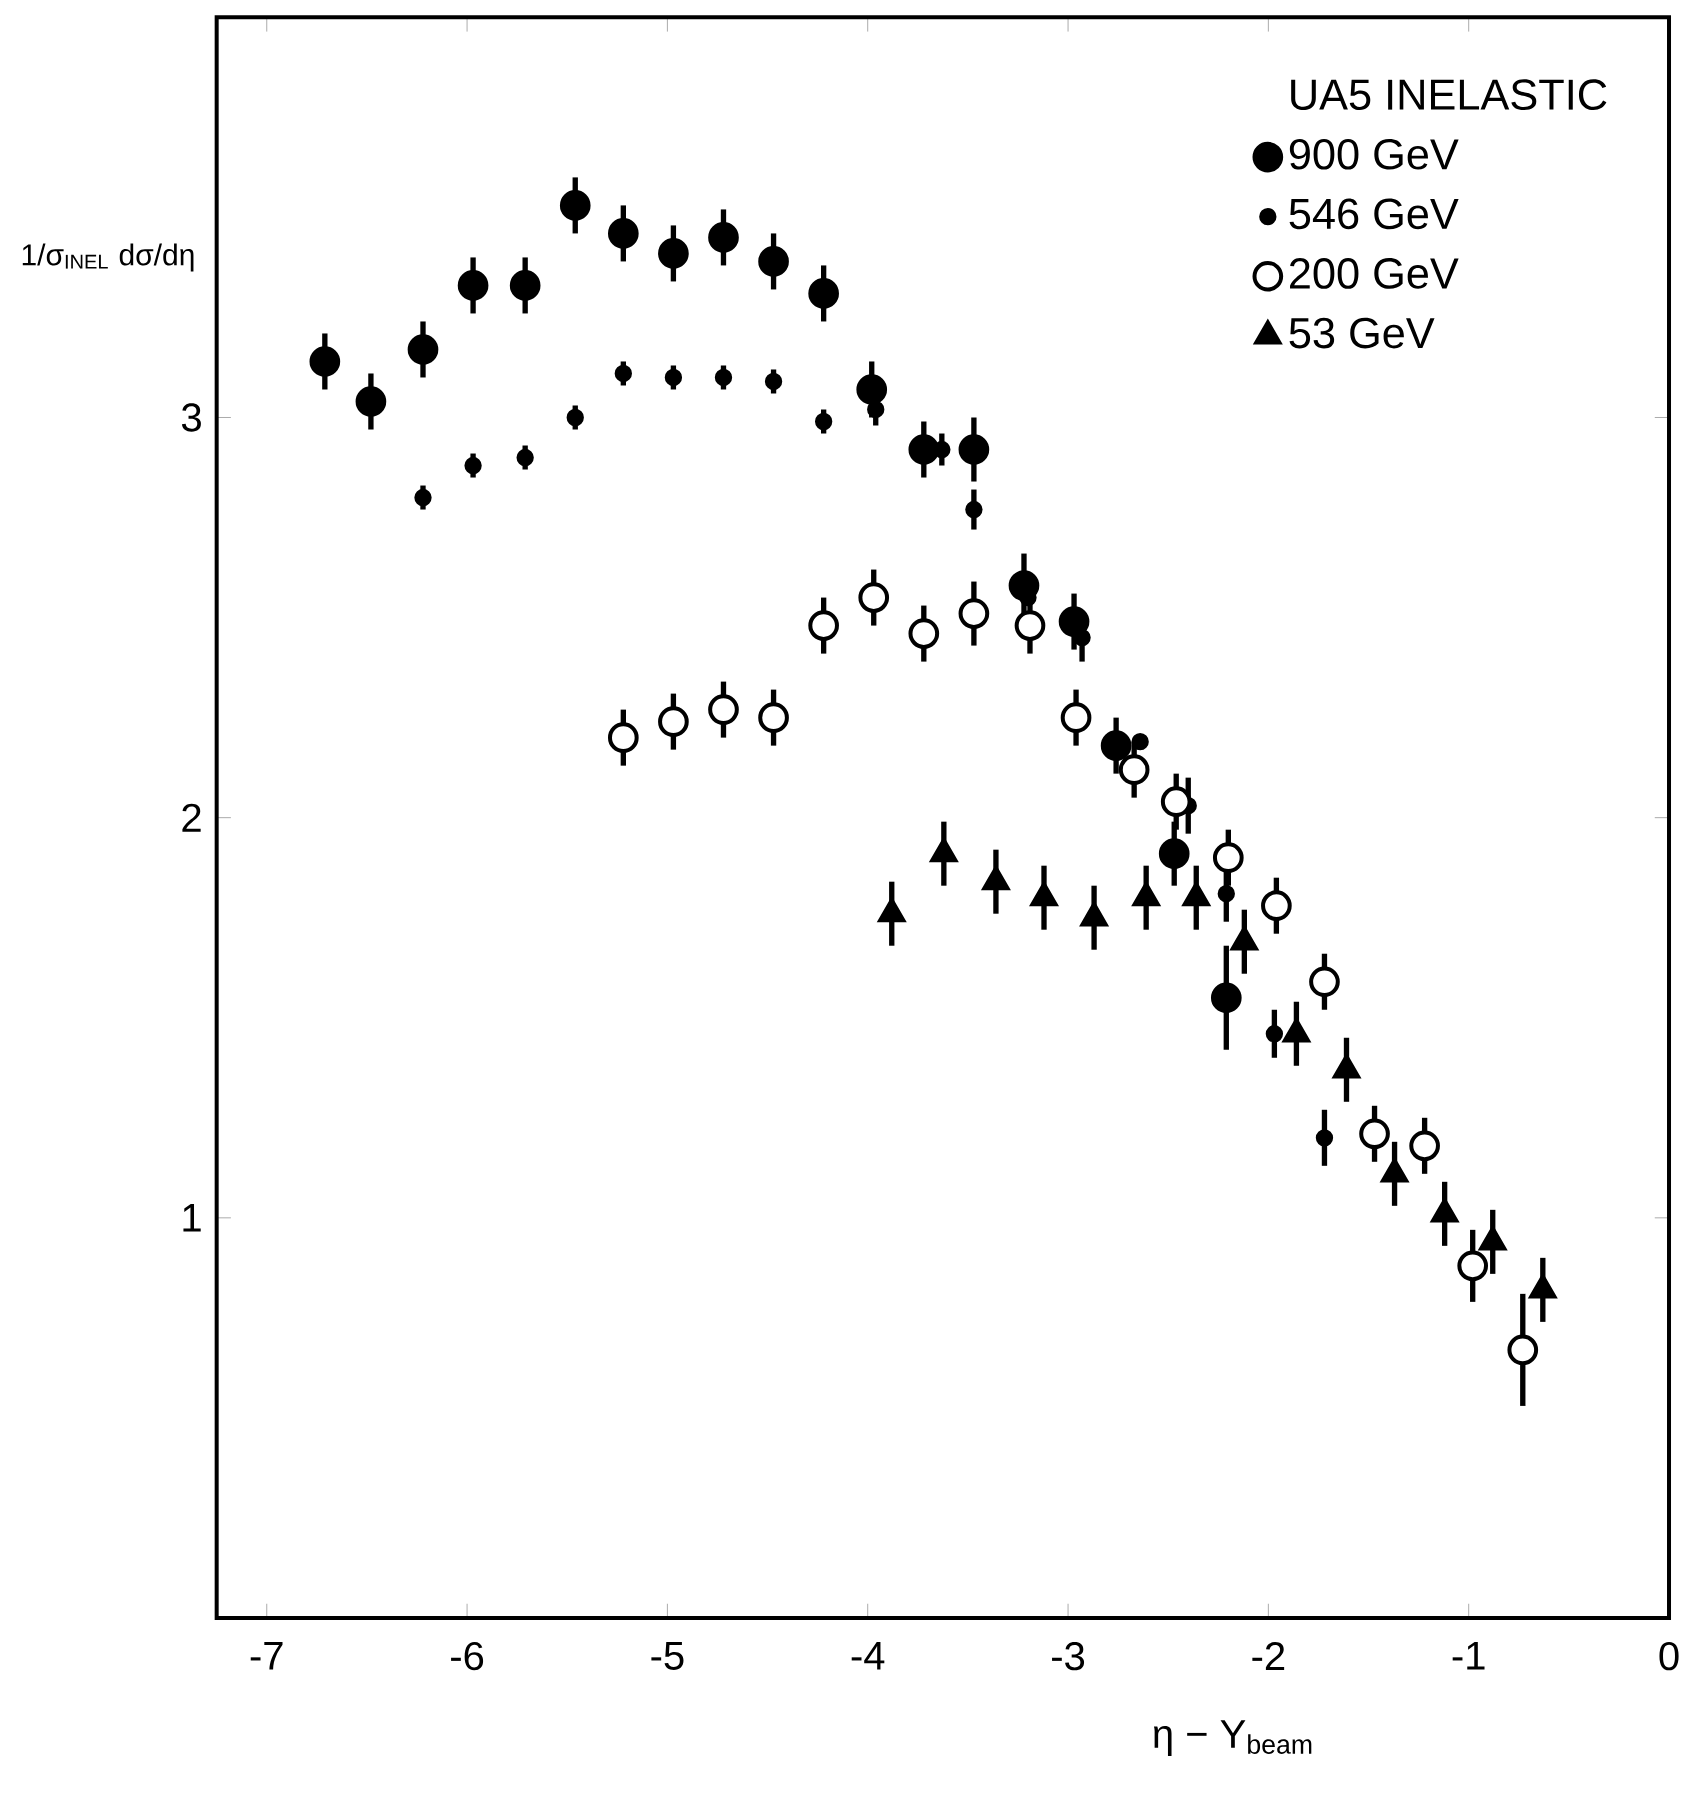 The height and width of the screenshot is (1802, 1693). Describe the element at coordinates (1067, 1656) in the screenshot. I see `x-tick-label: -3` at that location.